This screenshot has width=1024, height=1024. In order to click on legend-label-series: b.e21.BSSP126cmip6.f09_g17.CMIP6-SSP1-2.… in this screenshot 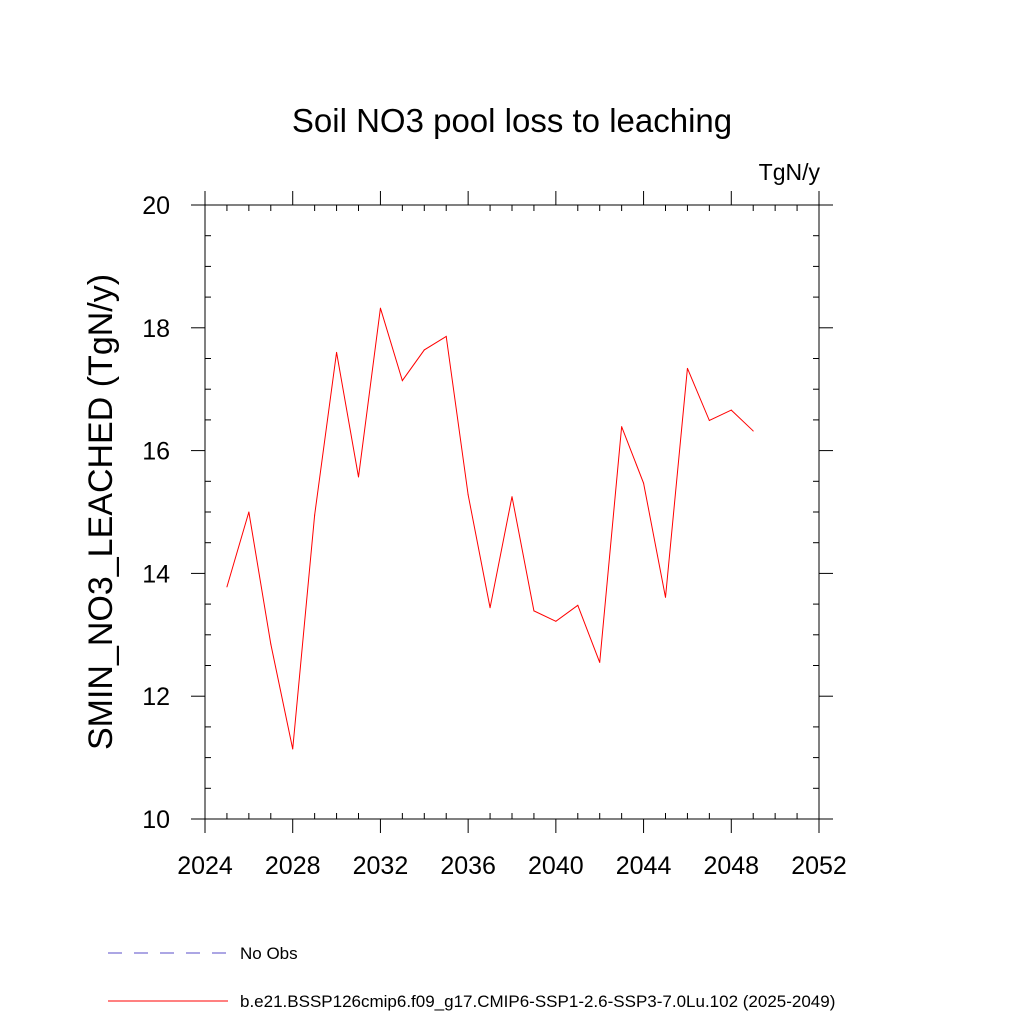, I will do `click(537, 1001)`.